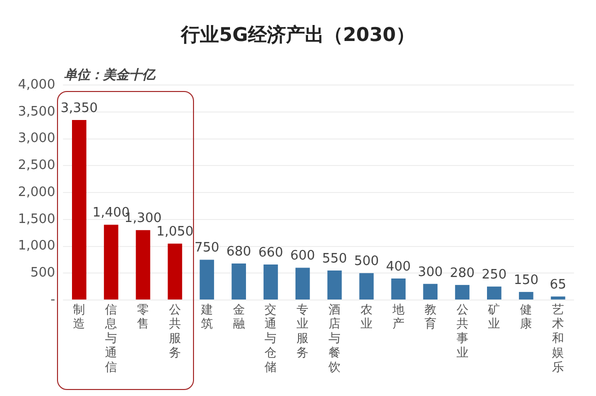 This screenshot has height=396, width=596. What do you see at coordinates (270, 338) in the screenshot?
I see `x-tick-label: 交通与仓储` at bounding box center [270, 338].